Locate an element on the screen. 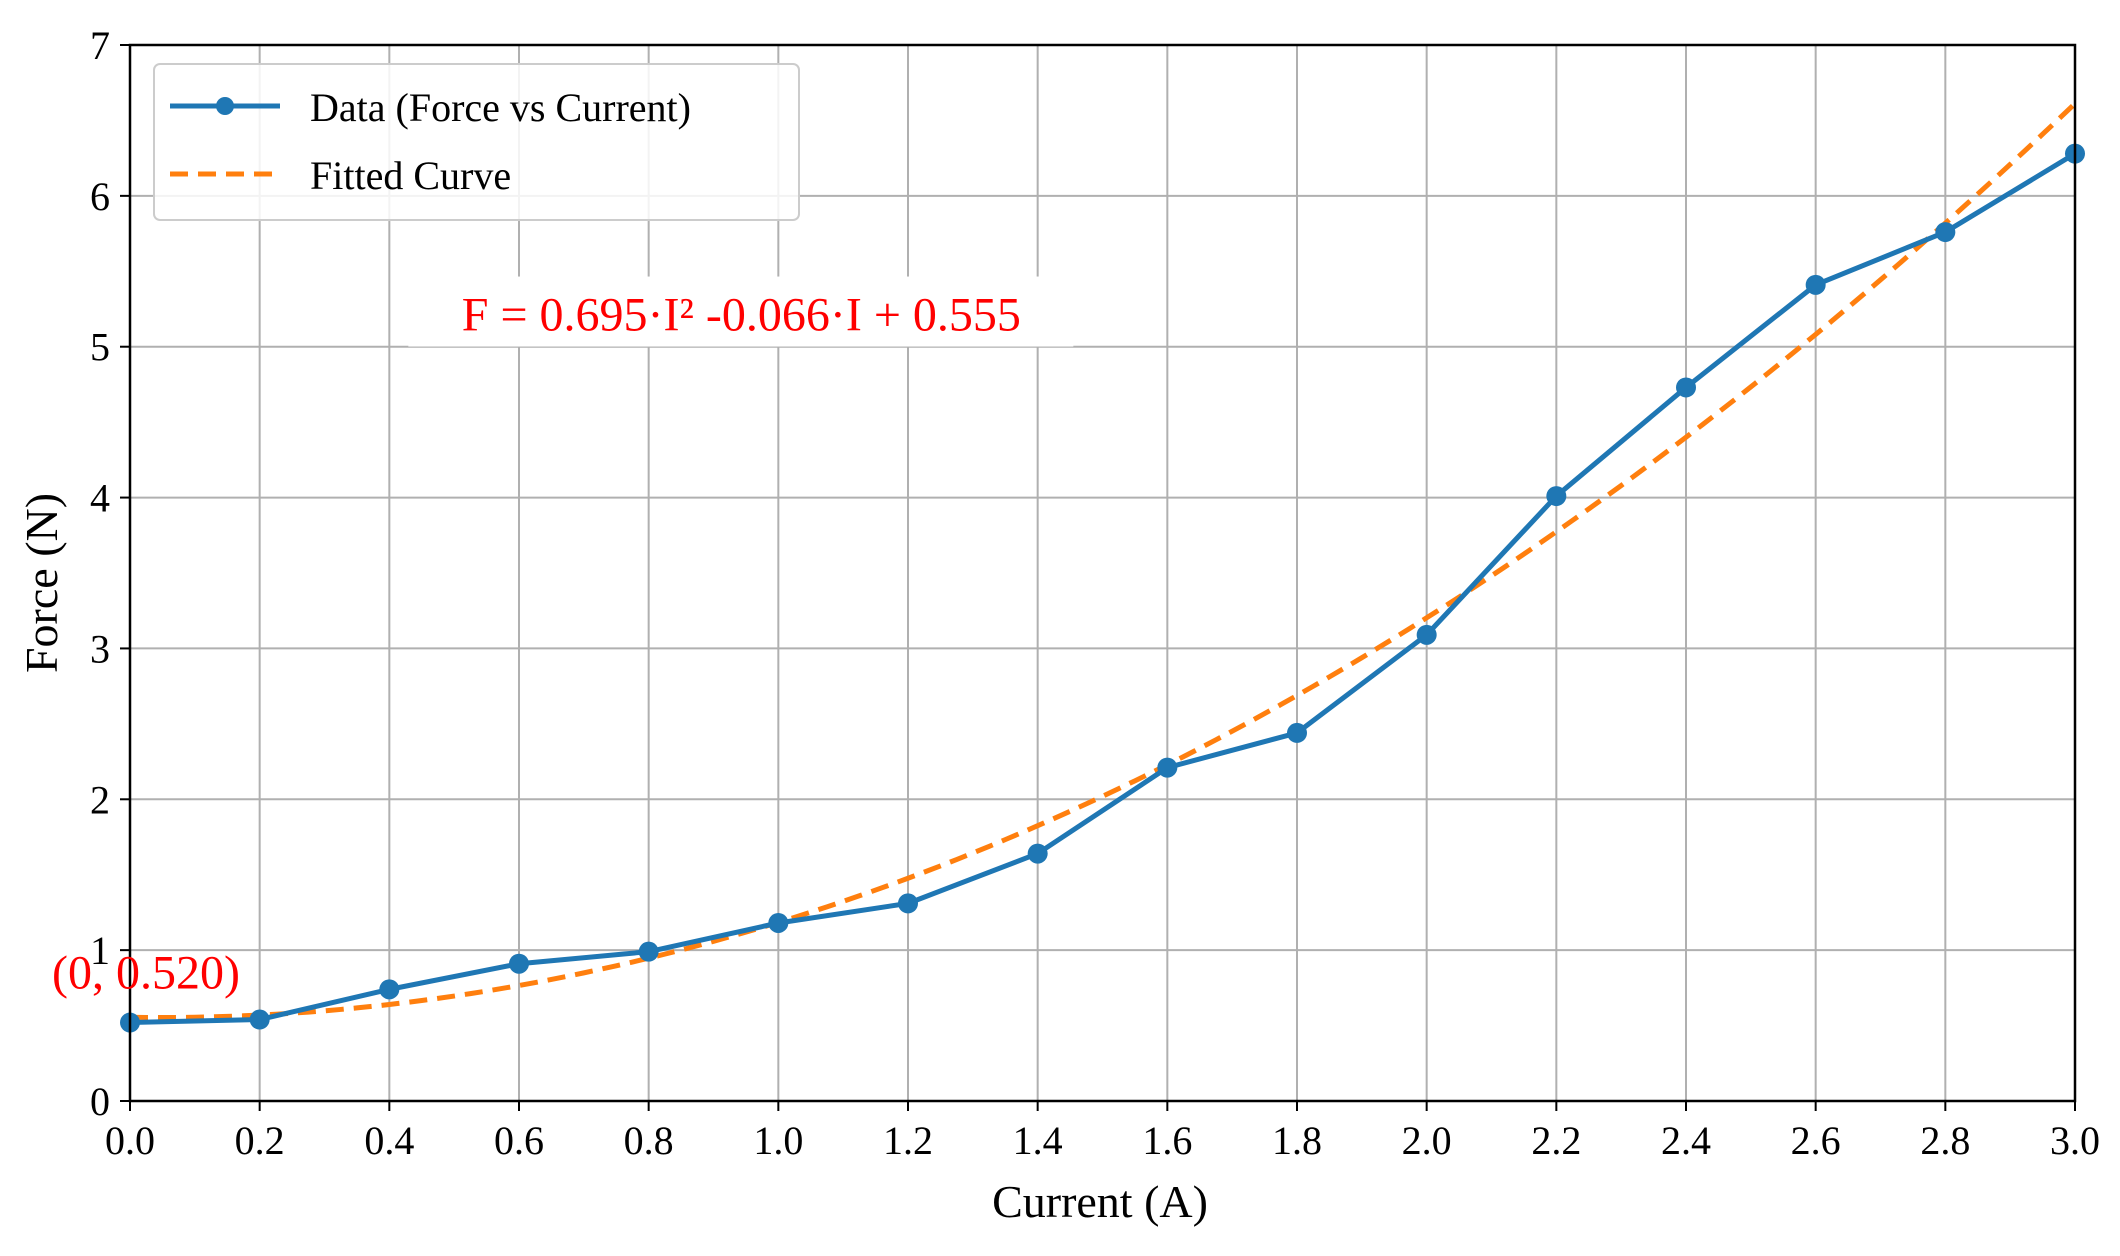 The width and height of the screenshot is (2120, 1256). x-tick-label: 0.4 is located at coordinates (389, 1140).